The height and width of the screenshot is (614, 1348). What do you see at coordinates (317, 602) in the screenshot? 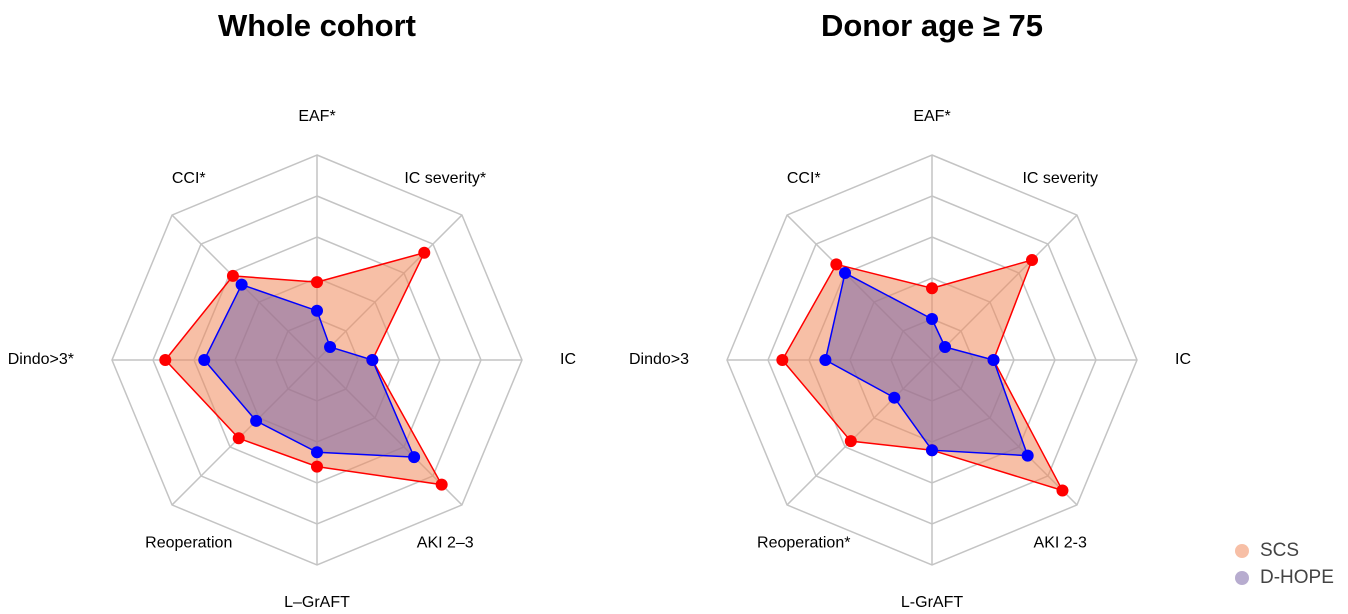
I see `axis-label: L–GrAFT` at bounding box center [317, 602].